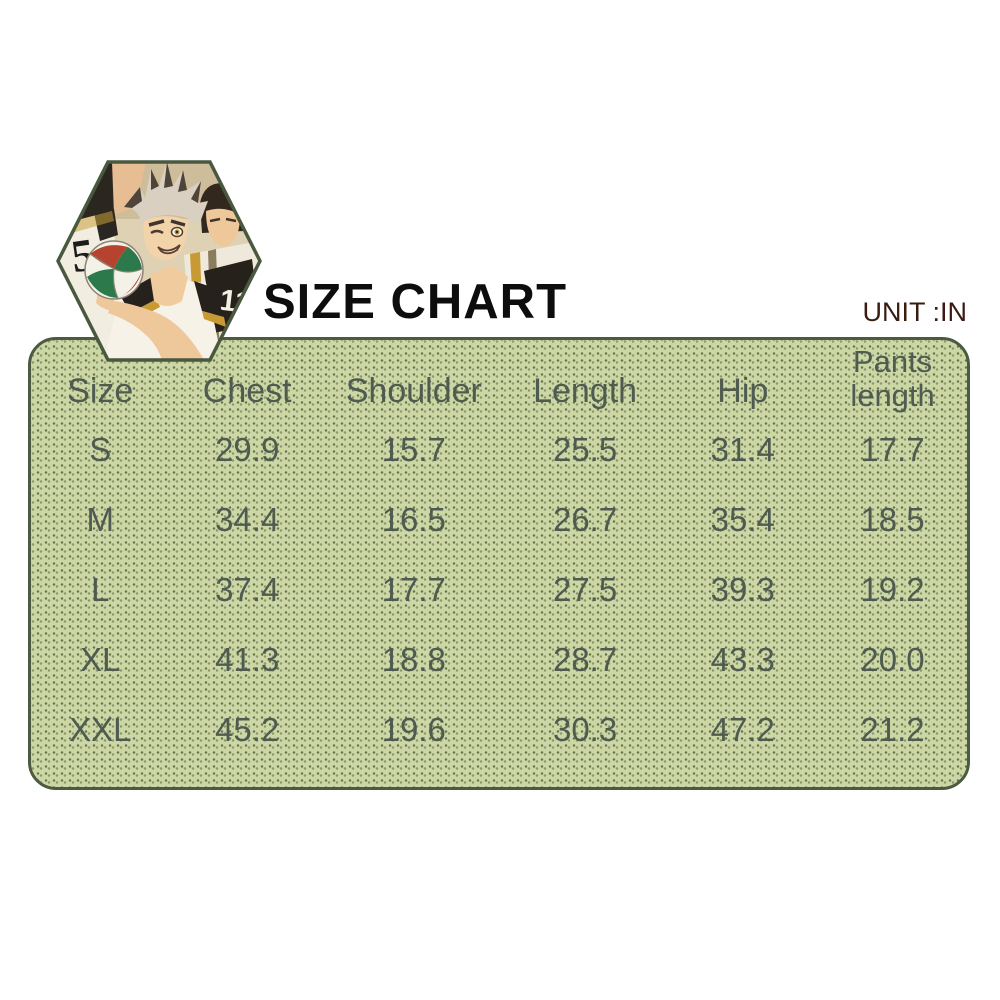 This screenshot has width=1000, height=1000. Describe the element at coordinates (892, 659) in the screenshot. I see `row-xl-pants: 20.0` at that location.